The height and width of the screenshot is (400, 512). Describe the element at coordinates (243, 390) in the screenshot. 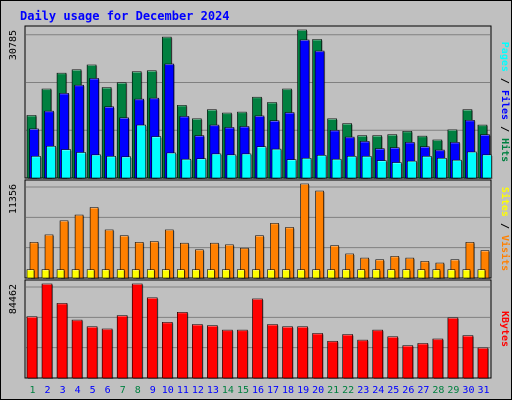

I see `x-tick-label-day-15: 15` at that location.